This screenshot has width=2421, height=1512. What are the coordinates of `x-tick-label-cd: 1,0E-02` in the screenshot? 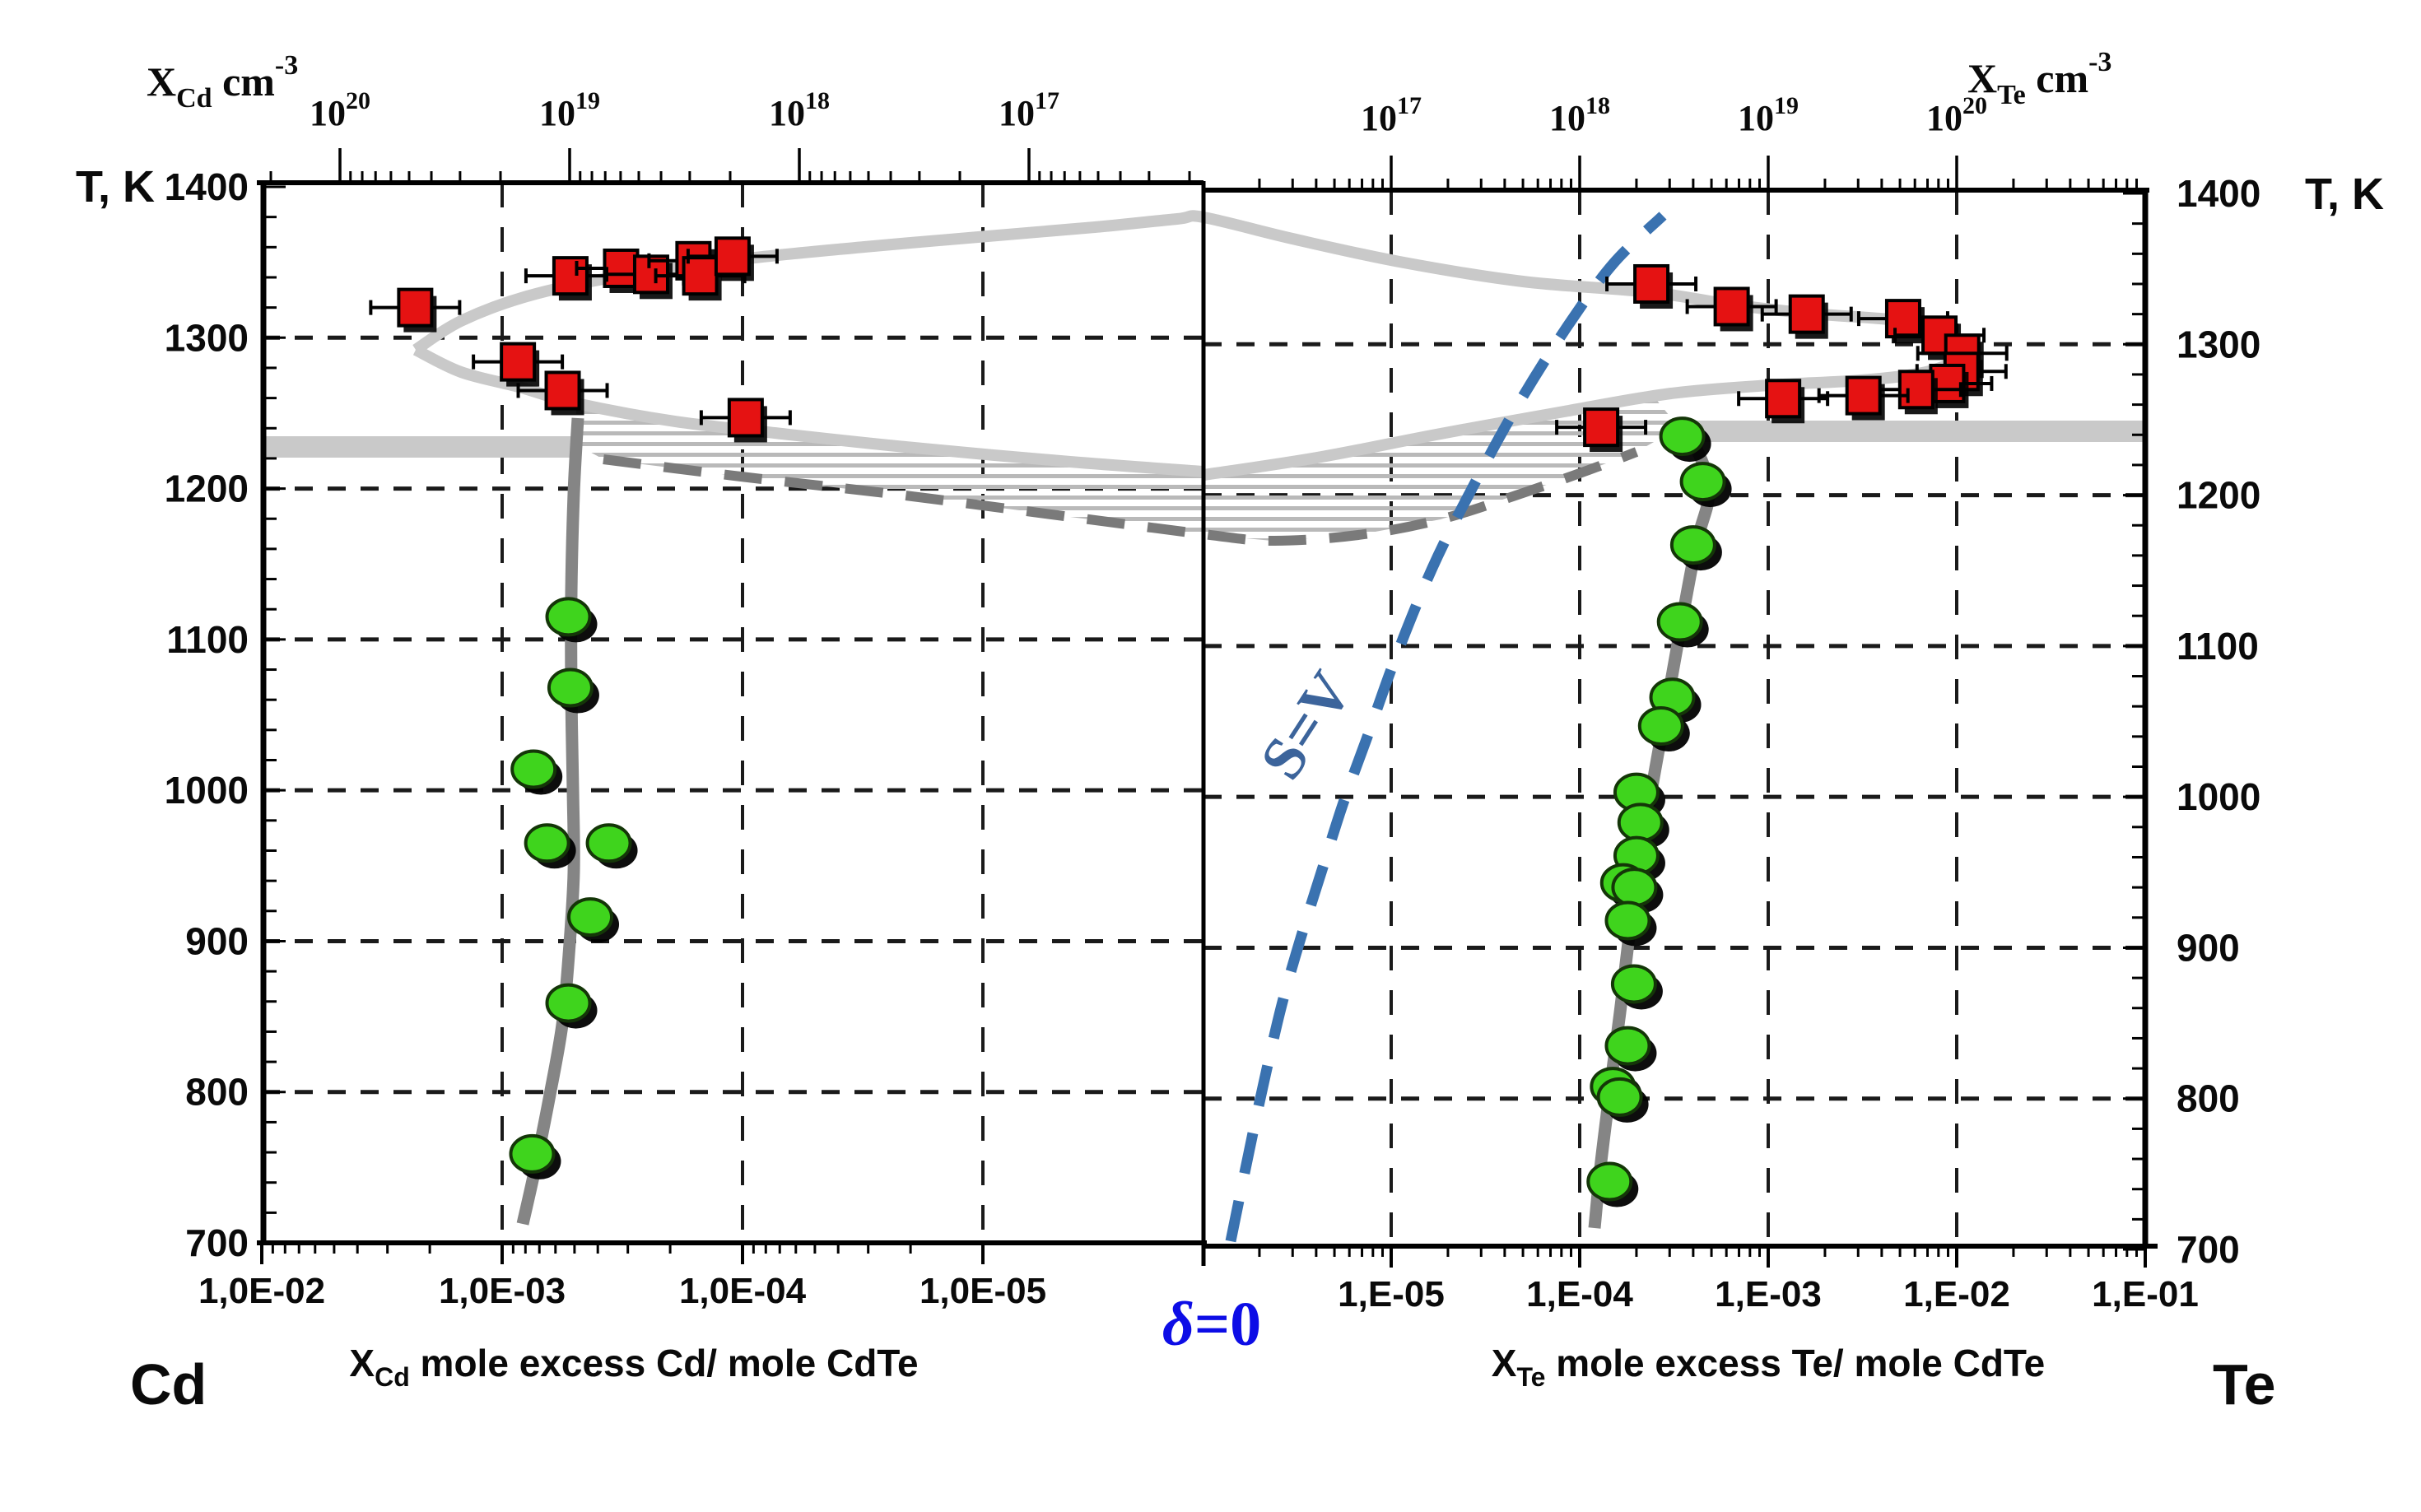 It's located at (261, 1291).